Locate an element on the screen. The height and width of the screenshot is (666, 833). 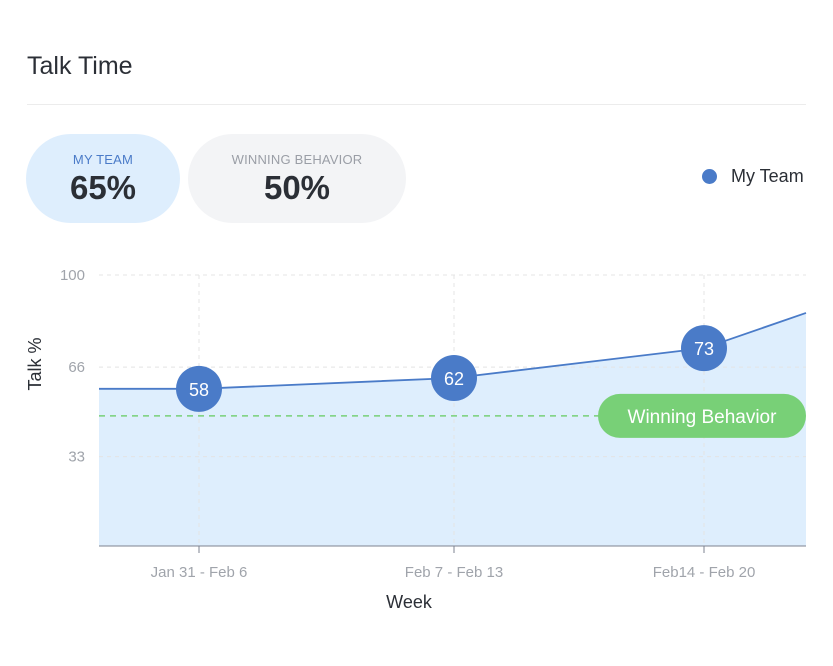
y-axis-title: Talk % is located at coordinates (35, 363).